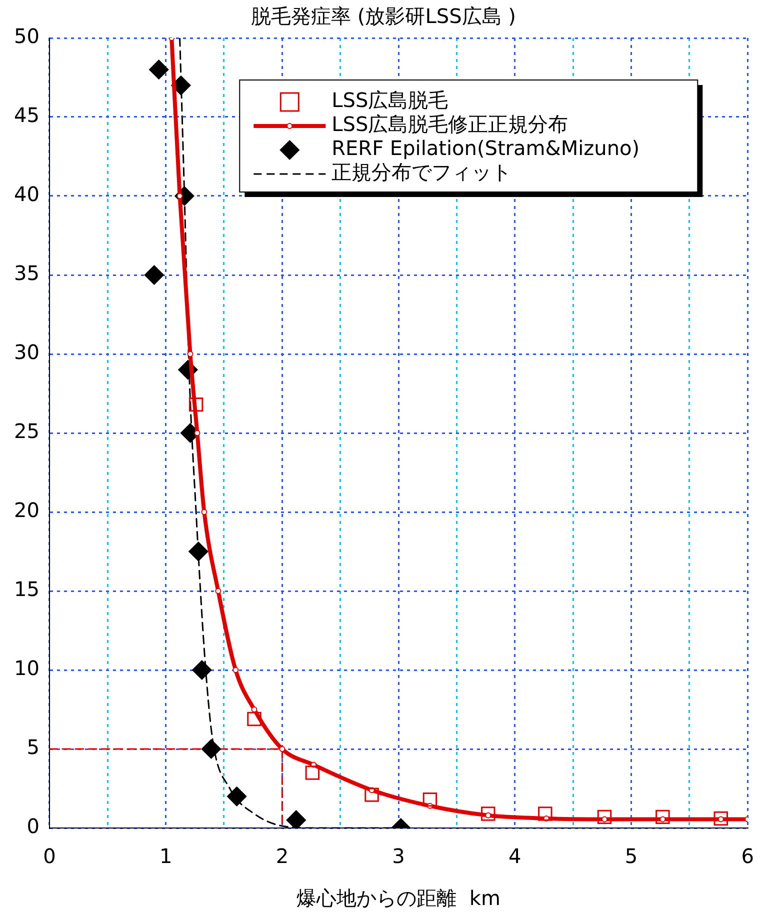 The image size is (772, 920). Describe the element at coordinates (390, 100) in the screenshot. I see `legend-label: LSS広島脱毛` at that location.